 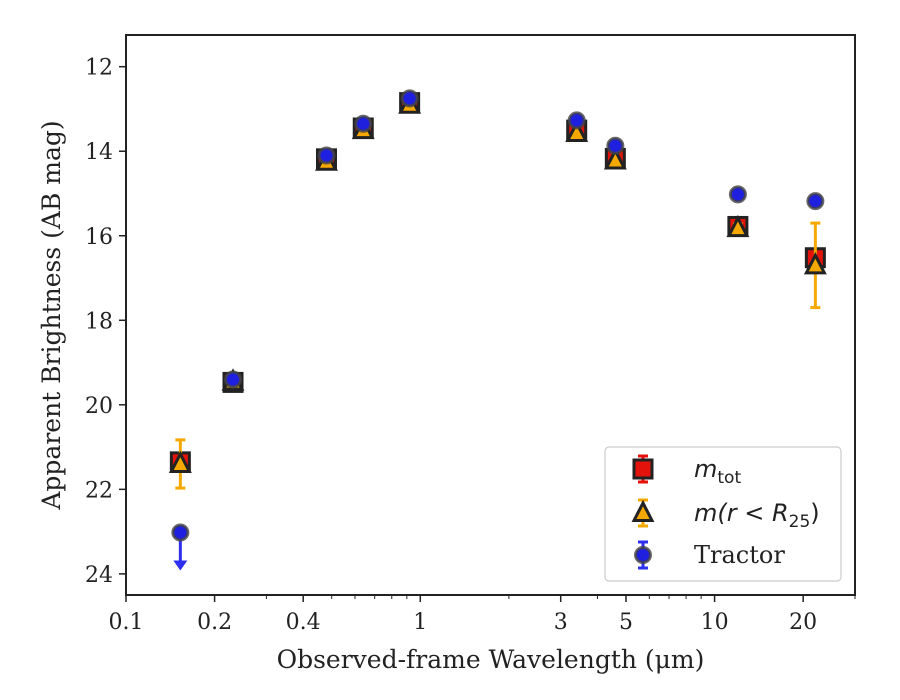 What do you see at coordinates (99, 406) in the screenshot?
I see `y-tick-label: 20` at bounding box center [99, 406].